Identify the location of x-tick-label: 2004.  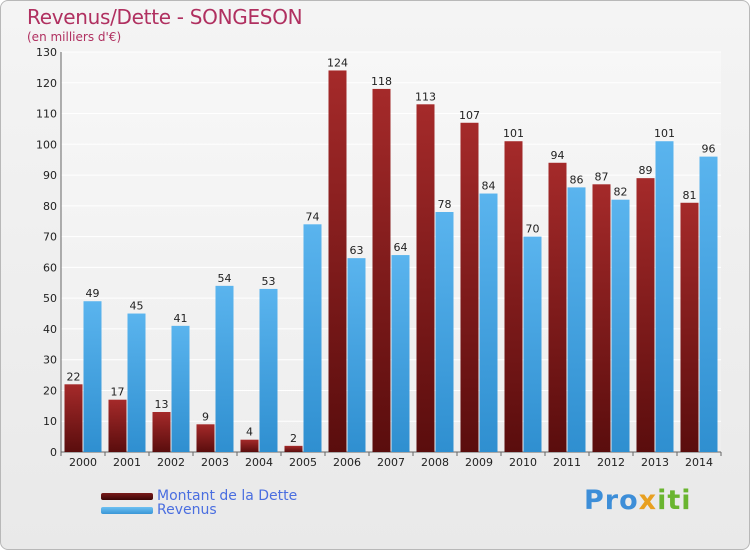
(259, 462).